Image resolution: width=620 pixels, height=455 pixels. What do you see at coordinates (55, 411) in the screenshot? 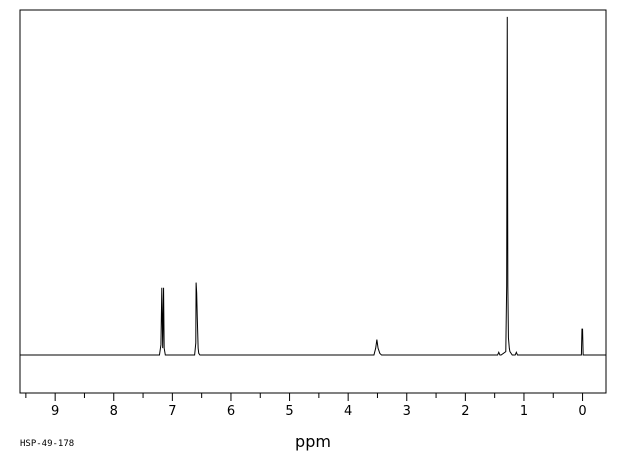
I see `x-tick-label: 9` at bounding box center [55, 411].